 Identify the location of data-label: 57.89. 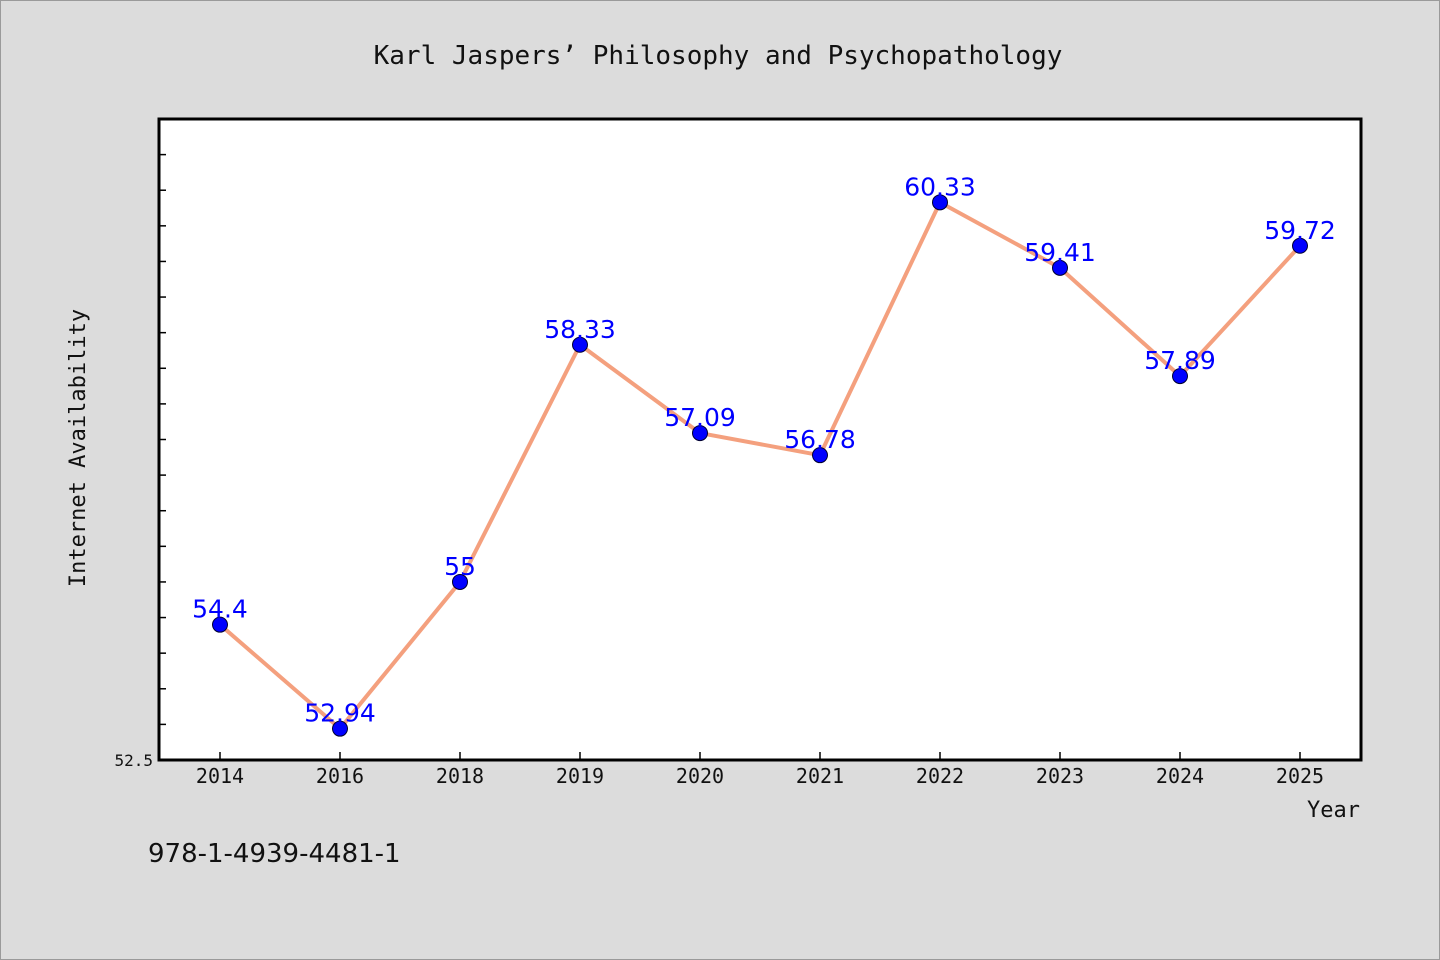
(1180, 360).